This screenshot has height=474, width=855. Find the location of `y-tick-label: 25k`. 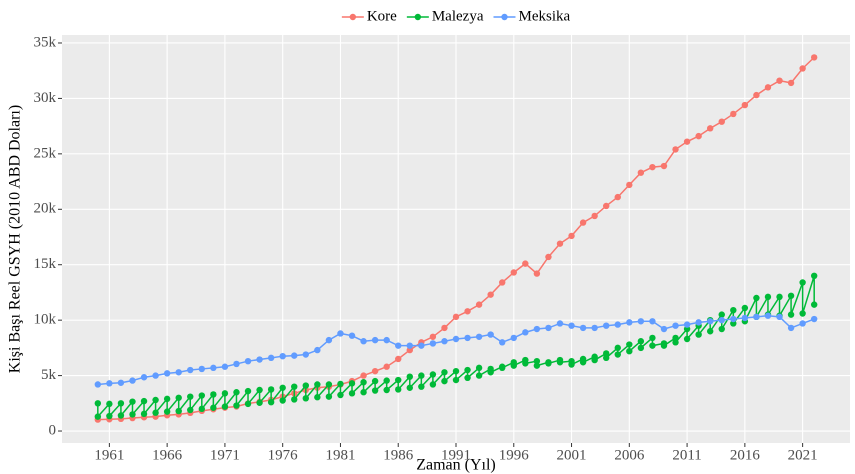

y-tick-label: 25k is located at coordinates (45, 153).